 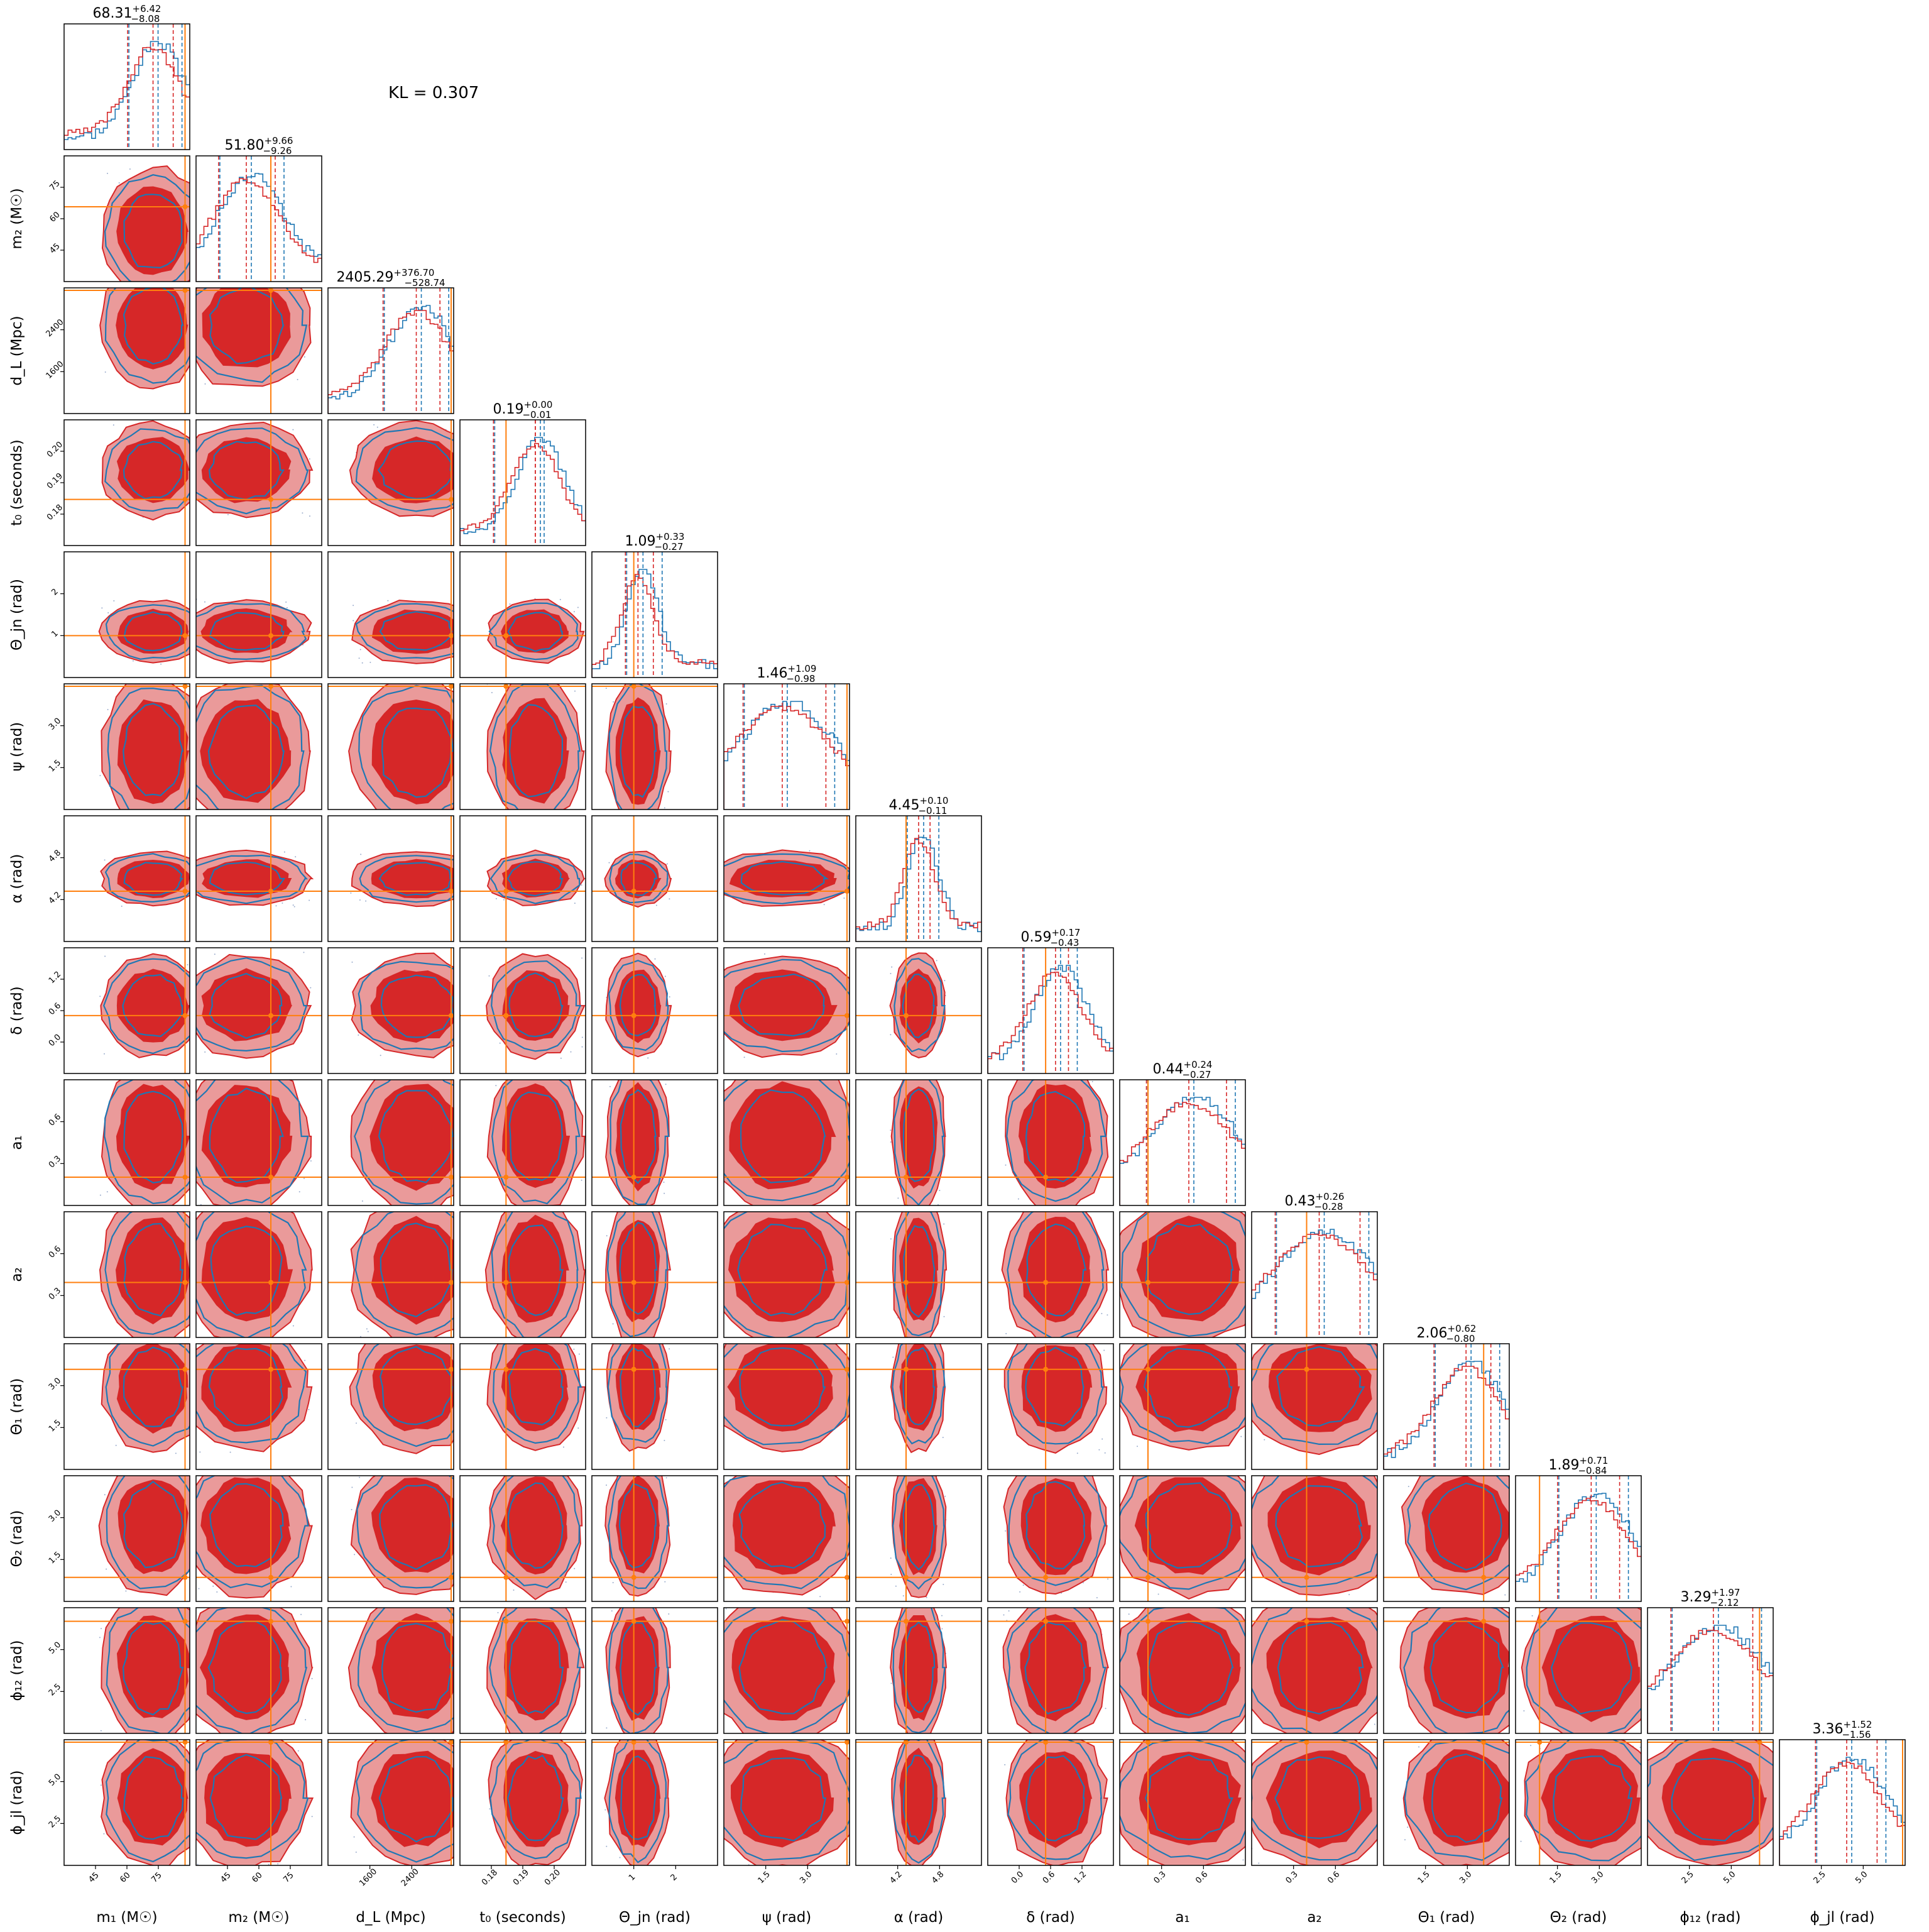 I want to click on y-axis-label-dL: d_L (Mpc), so click(x=17, y=350).